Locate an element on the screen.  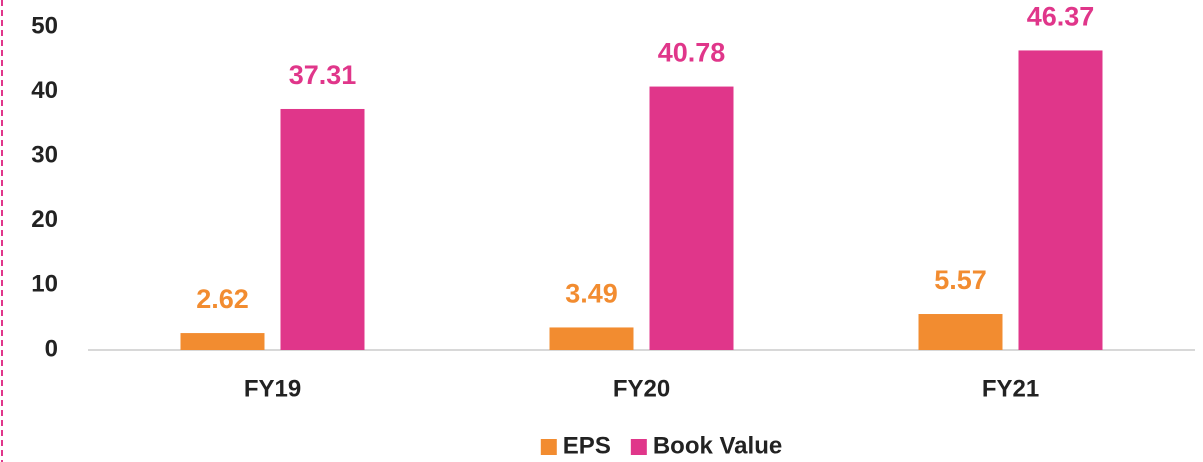
y-tick-label: 50 is located at coordinates (44, 25).